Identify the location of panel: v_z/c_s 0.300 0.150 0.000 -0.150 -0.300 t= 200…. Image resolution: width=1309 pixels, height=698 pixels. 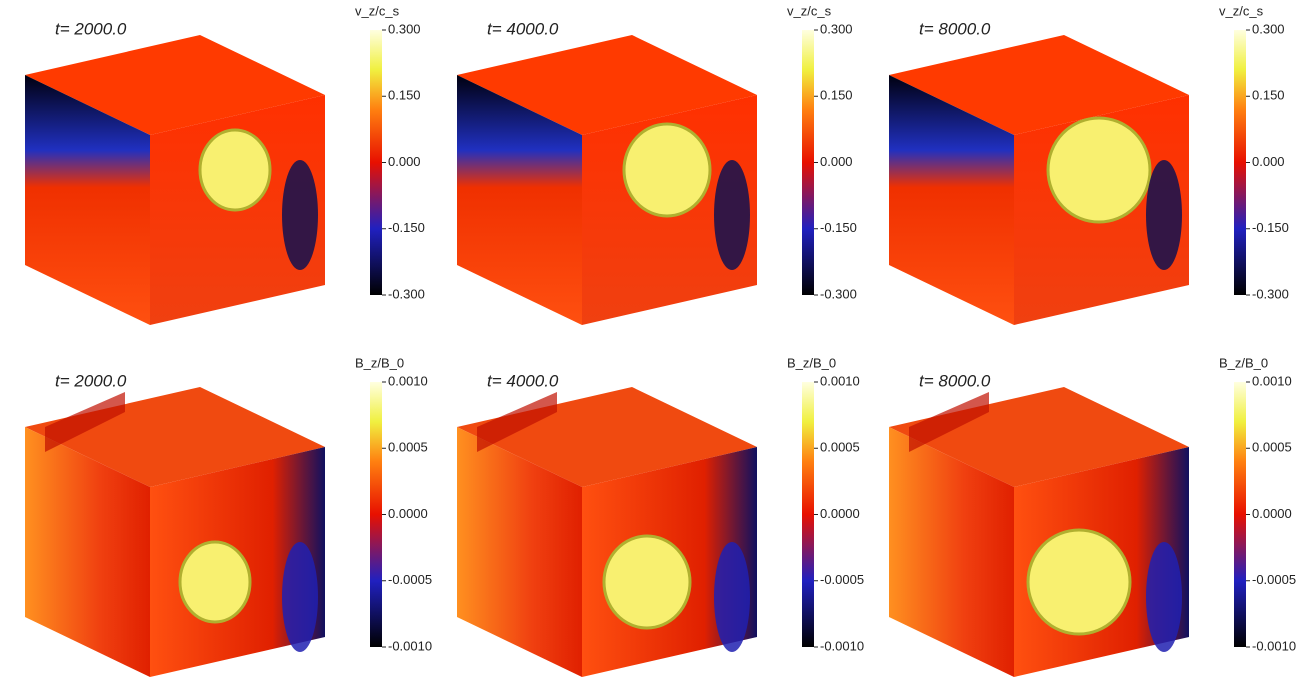
(225, 164).